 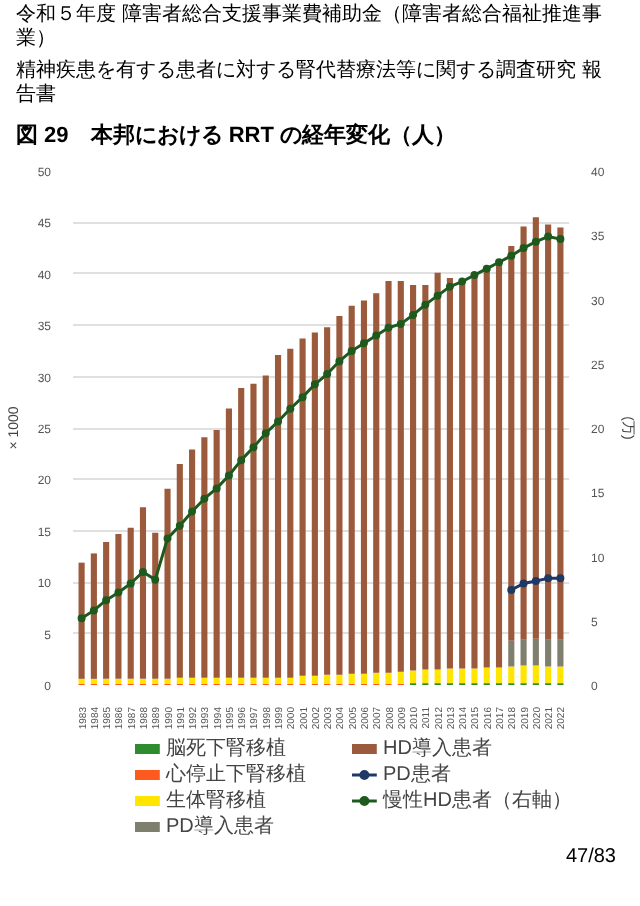 What do you see at coordinates (235, 774) in the screenshot?
I see `legend-label: 心停止下腎移植` at bounding box center [235, 774].